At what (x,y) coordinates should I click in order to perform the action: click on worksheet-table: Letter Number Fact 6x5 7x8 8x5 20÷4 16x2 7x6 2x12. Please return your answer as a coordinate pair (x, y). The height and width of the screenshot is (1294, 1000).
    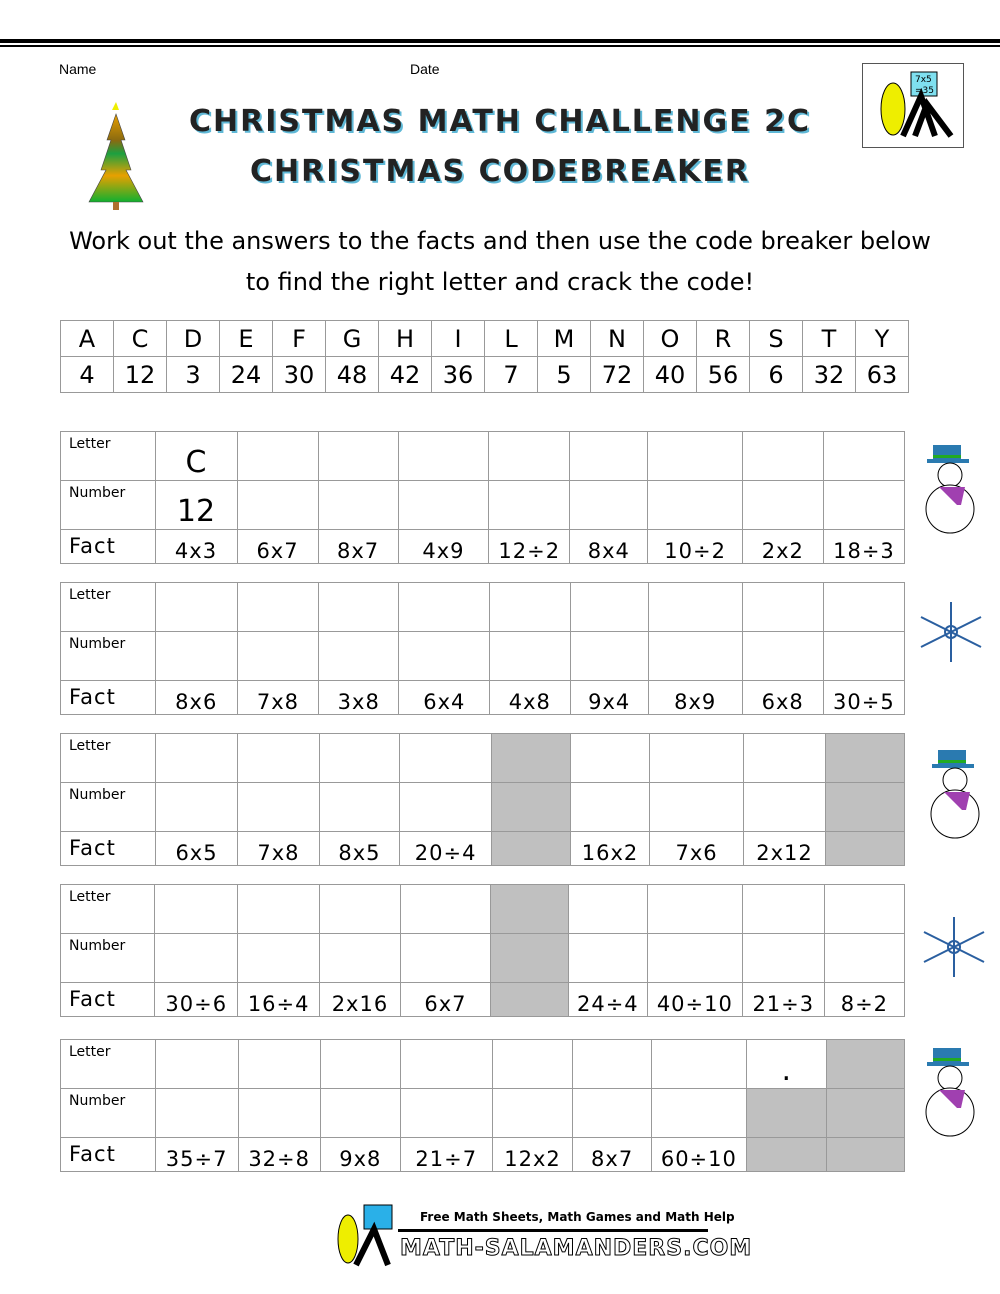
    Looking at the image, I should click on (482, 799).